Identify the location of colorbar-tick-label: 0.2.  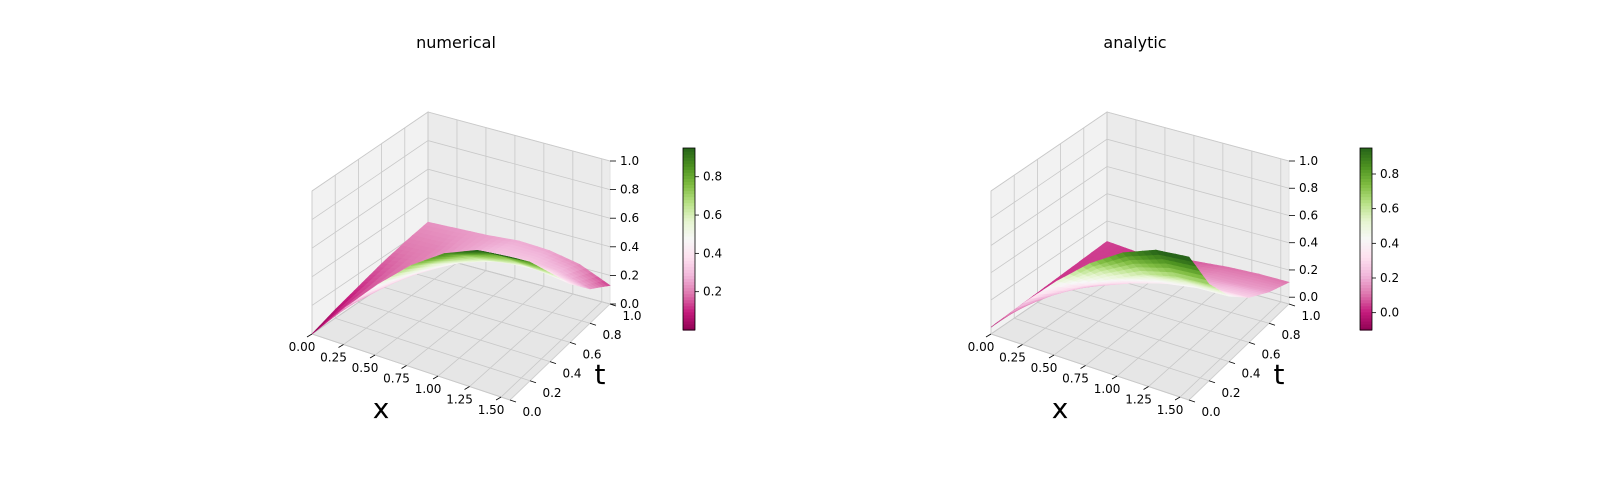
(1389, 278).